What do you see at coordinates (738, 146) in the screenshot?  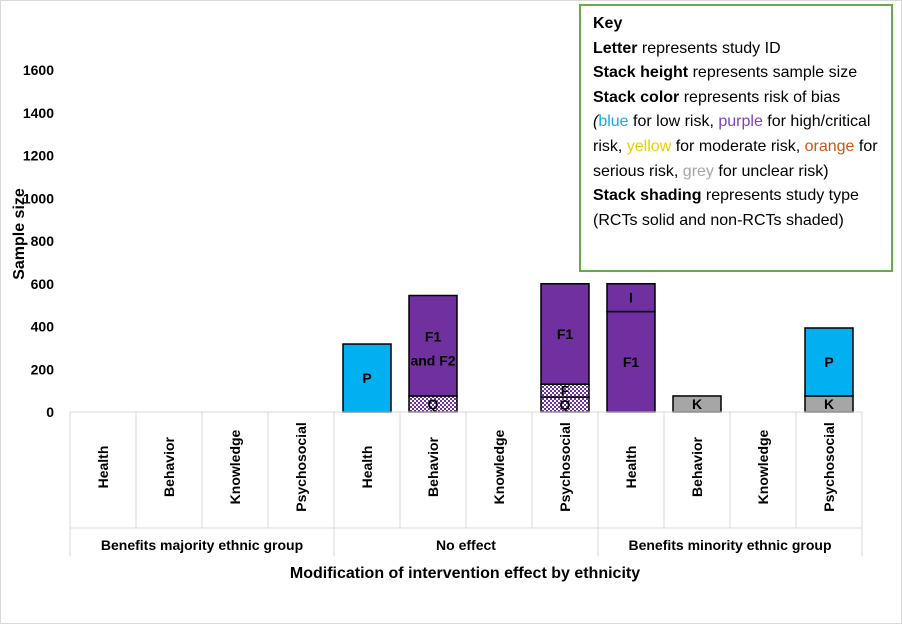 I see `key-moderate-text: for moderate risk,` at bounding box center [738, 146].